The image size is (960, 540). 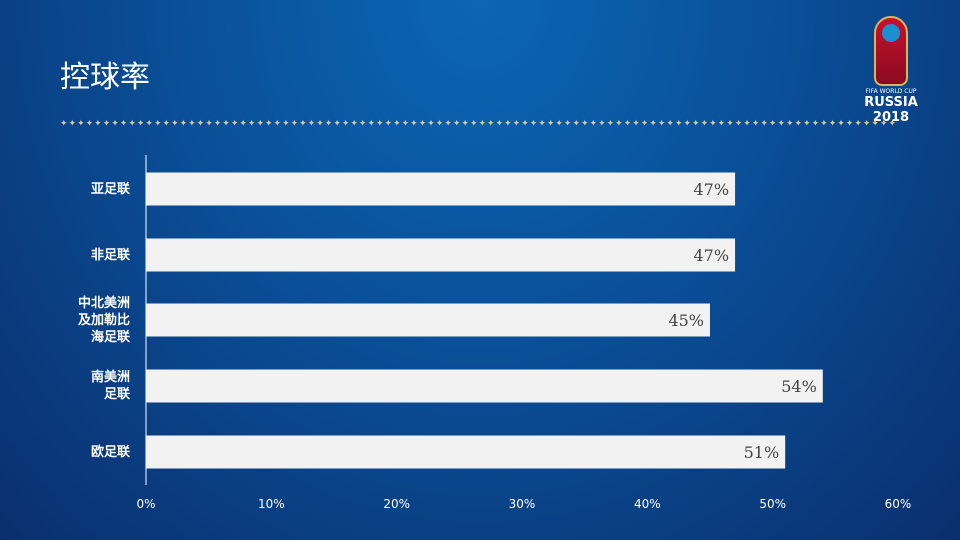 What do you see at coordinates (110, 337) in the screenshot?
I see `category-label-line: 海足联` at bounding box center [110, 337].